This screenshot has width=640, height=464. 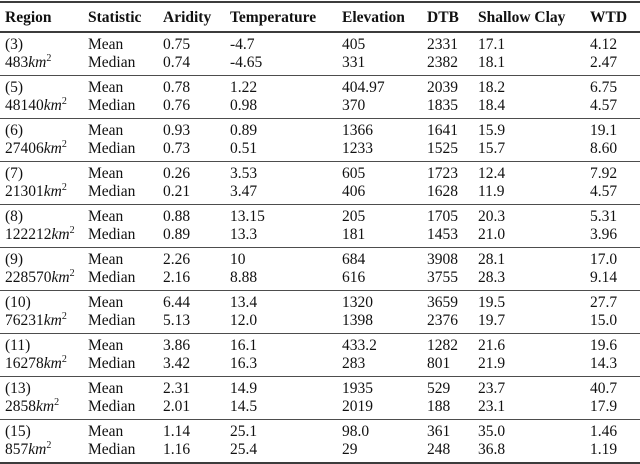 I want to click on value-cell-shallow-clay: 28.1, so click(x=492, y=259).